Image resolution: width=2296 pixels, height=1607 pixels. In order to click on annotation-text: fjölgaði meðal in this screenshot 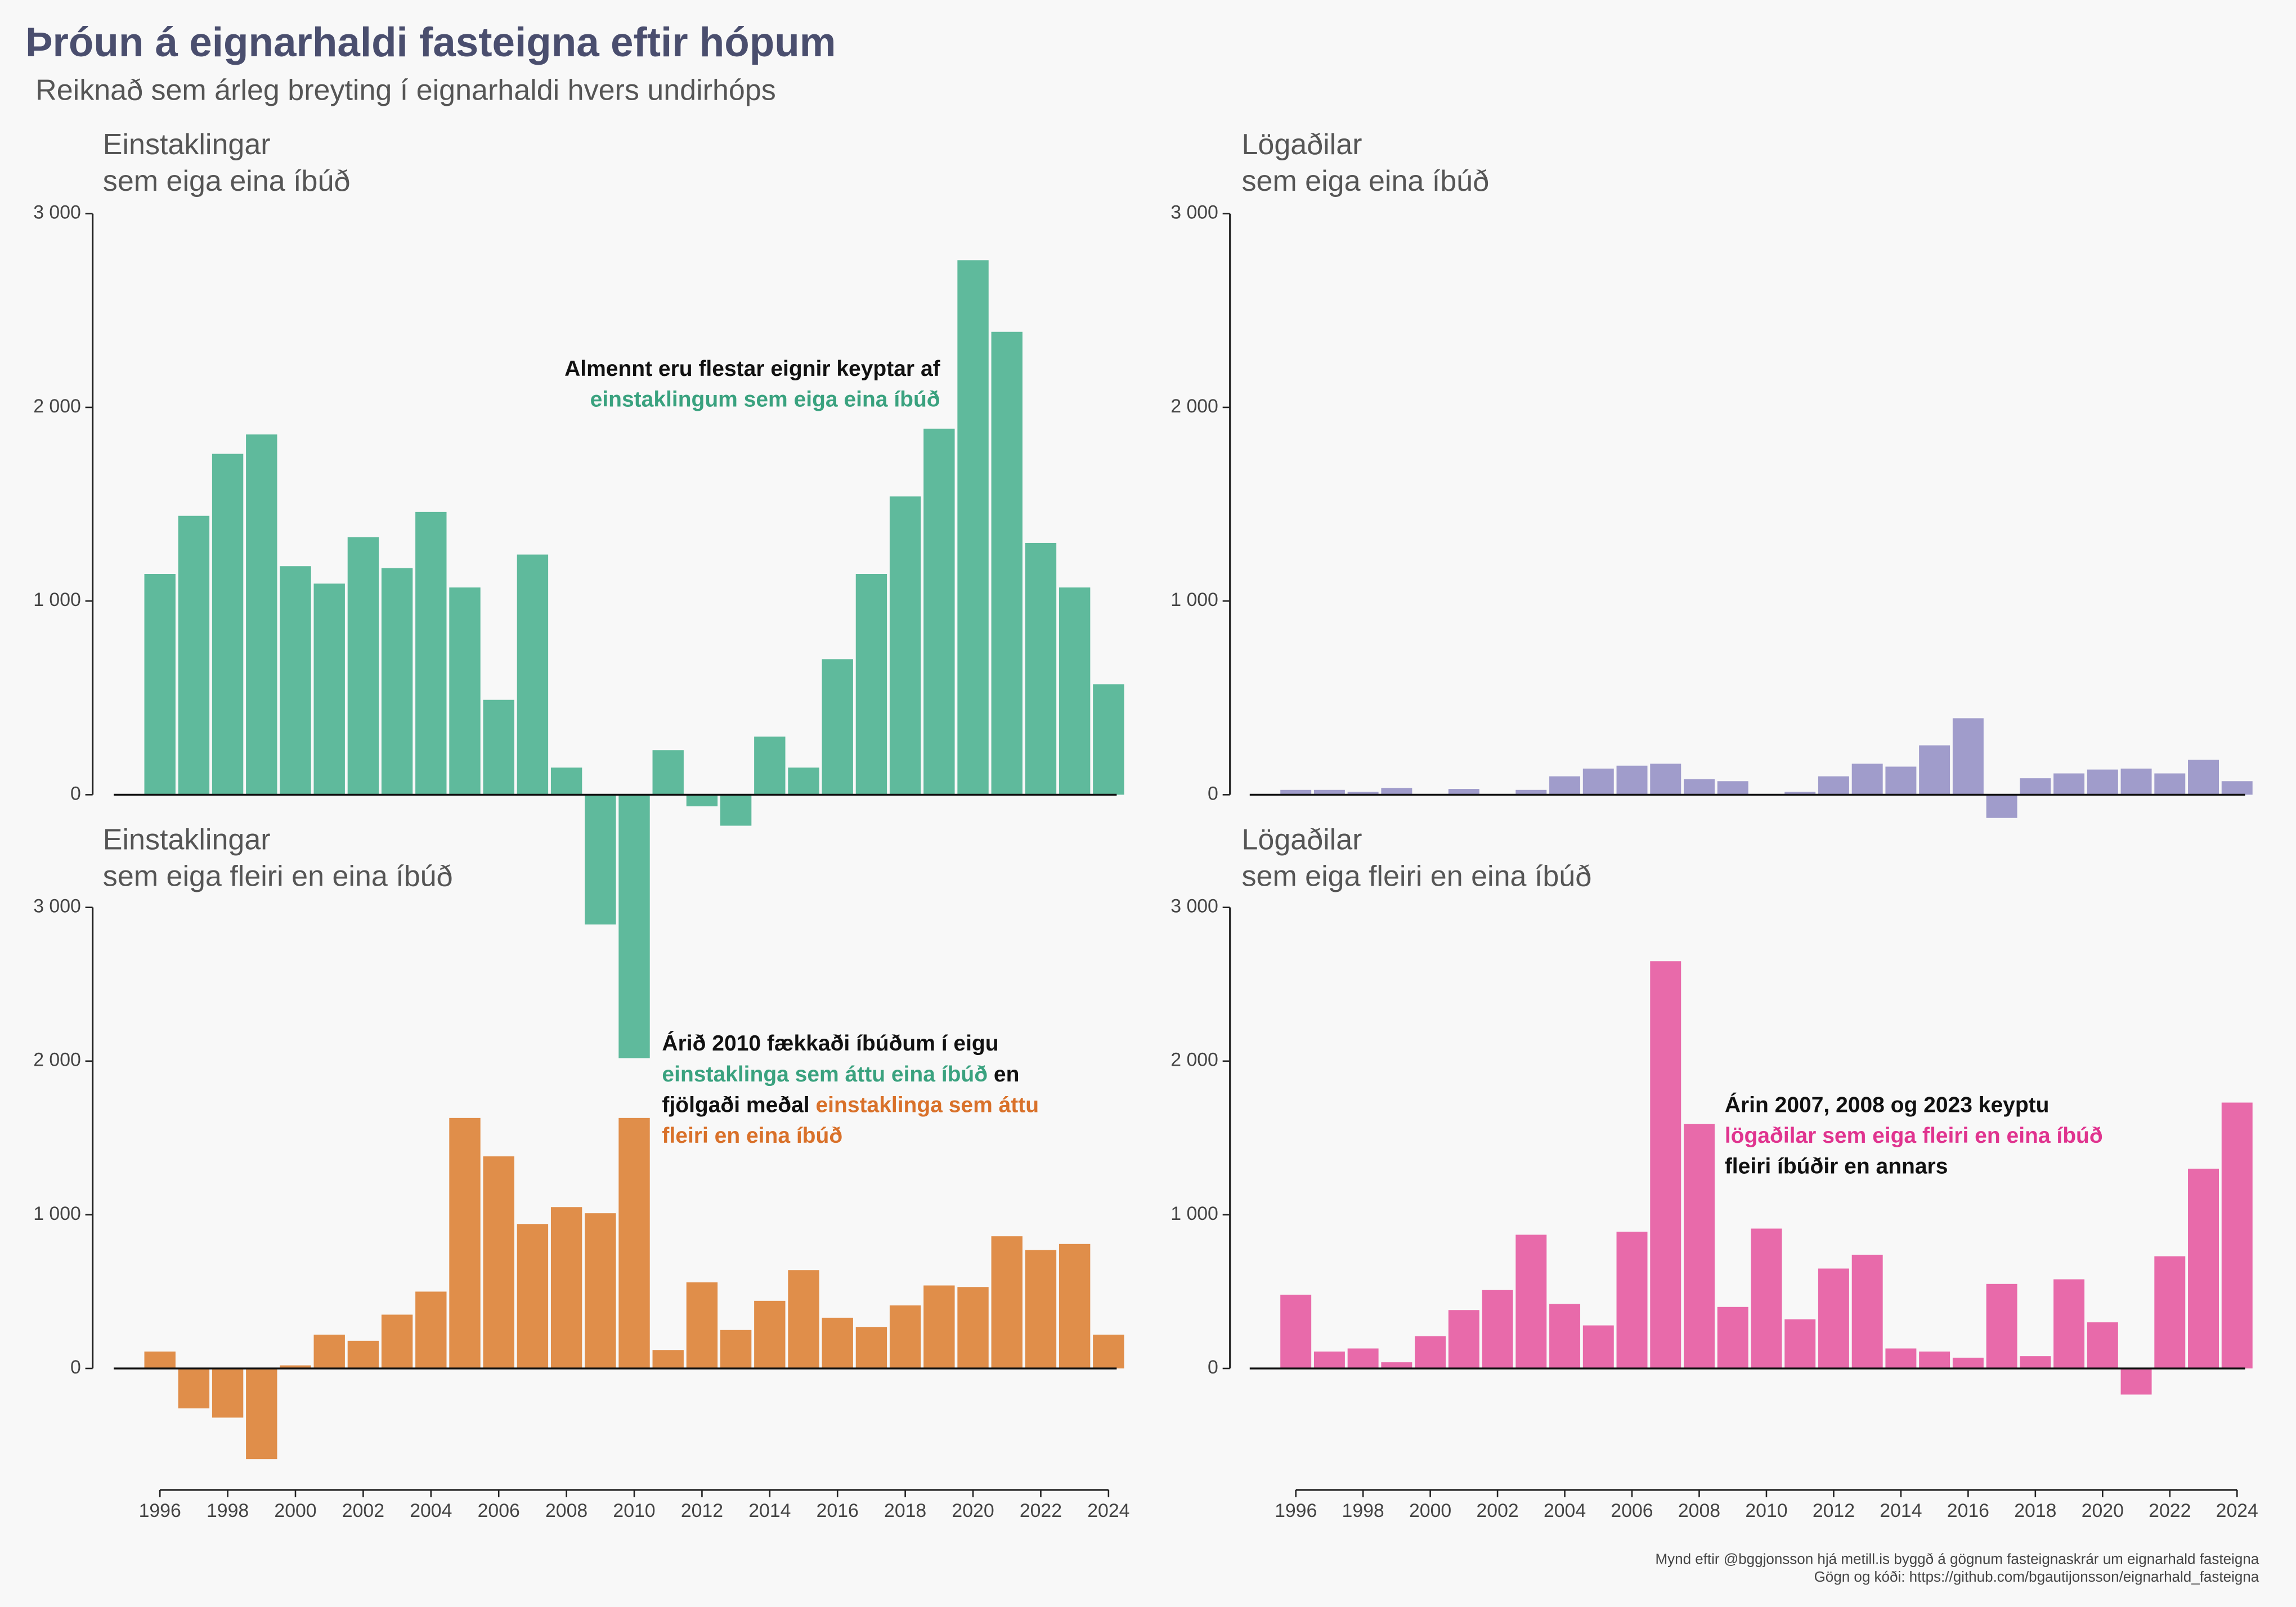, I will do `click(738, 1105)`.